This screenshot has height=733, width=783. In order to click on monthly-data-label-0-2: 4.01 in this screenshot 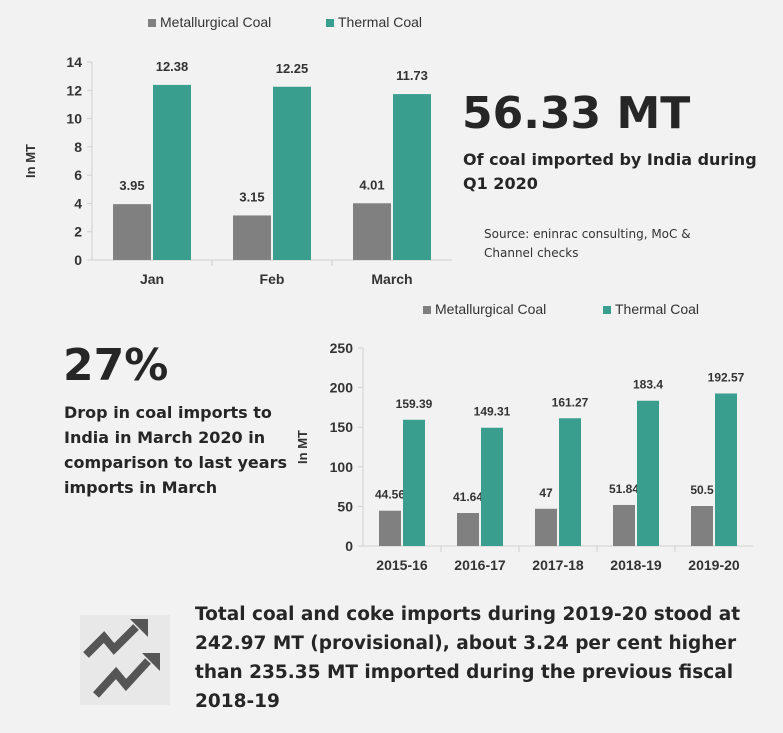, I will do `click(371, 184)`.